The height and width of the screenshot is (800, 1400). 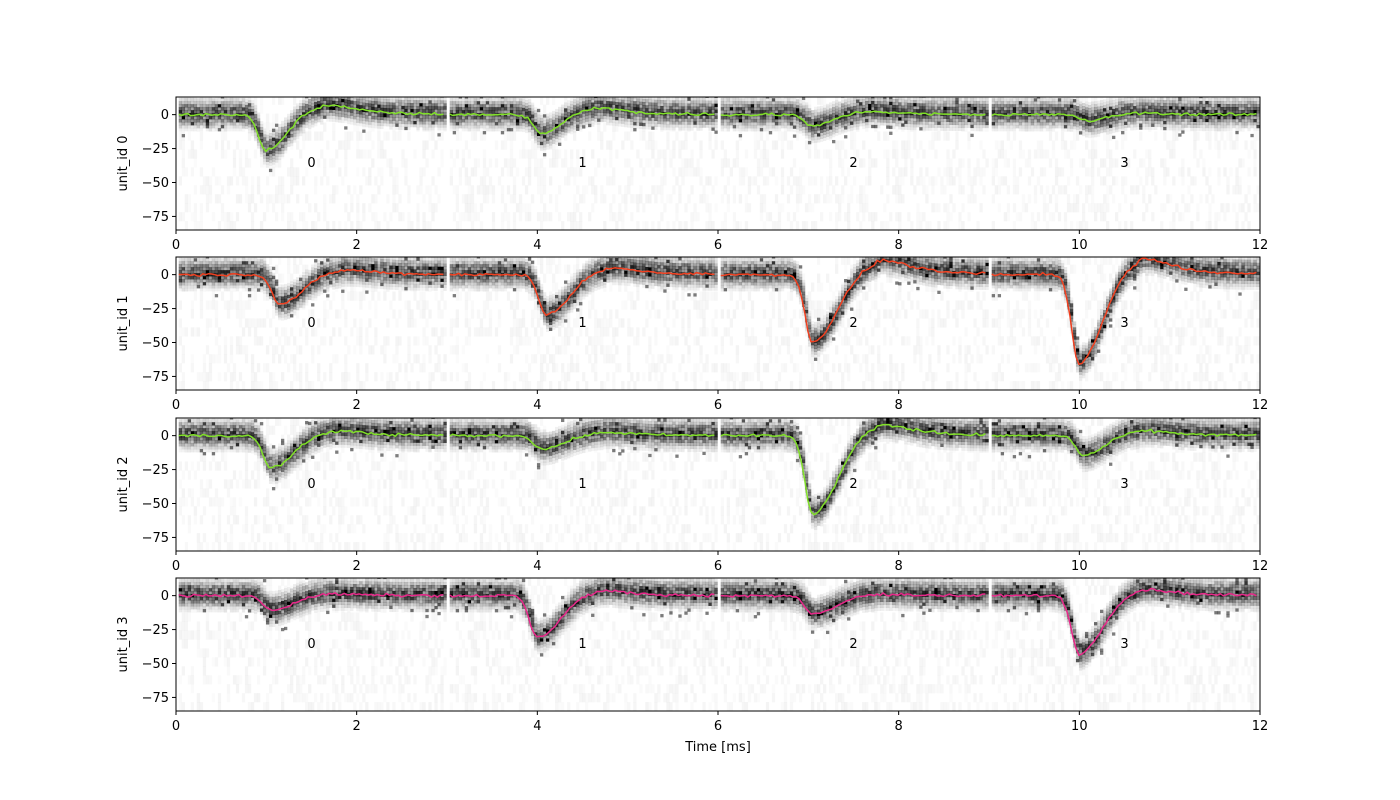 I want to click on y-axis-label: unit_id 3, so click(x=123, y=645).